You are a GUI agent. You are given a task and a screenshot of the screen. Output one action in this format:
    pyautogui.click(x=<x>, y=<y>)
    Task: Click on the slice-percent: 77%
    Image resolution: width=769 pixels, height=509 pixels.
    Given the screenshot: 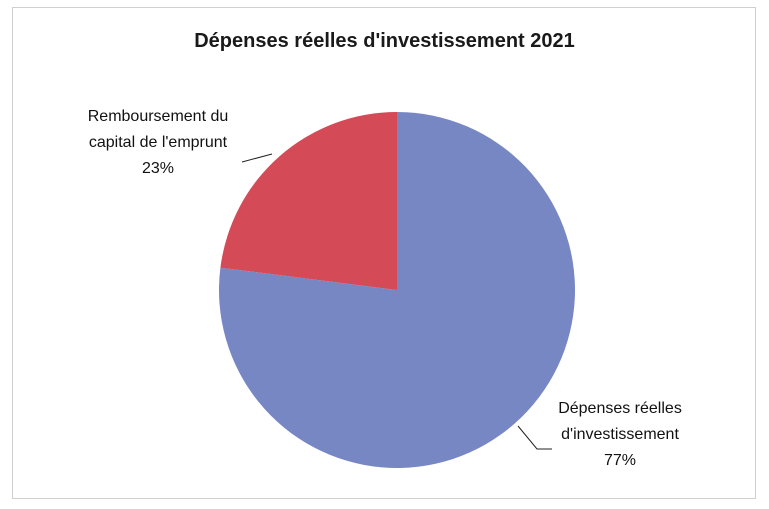 What is the action you would take?
    pyautogui.click(x=620, y=460)
    